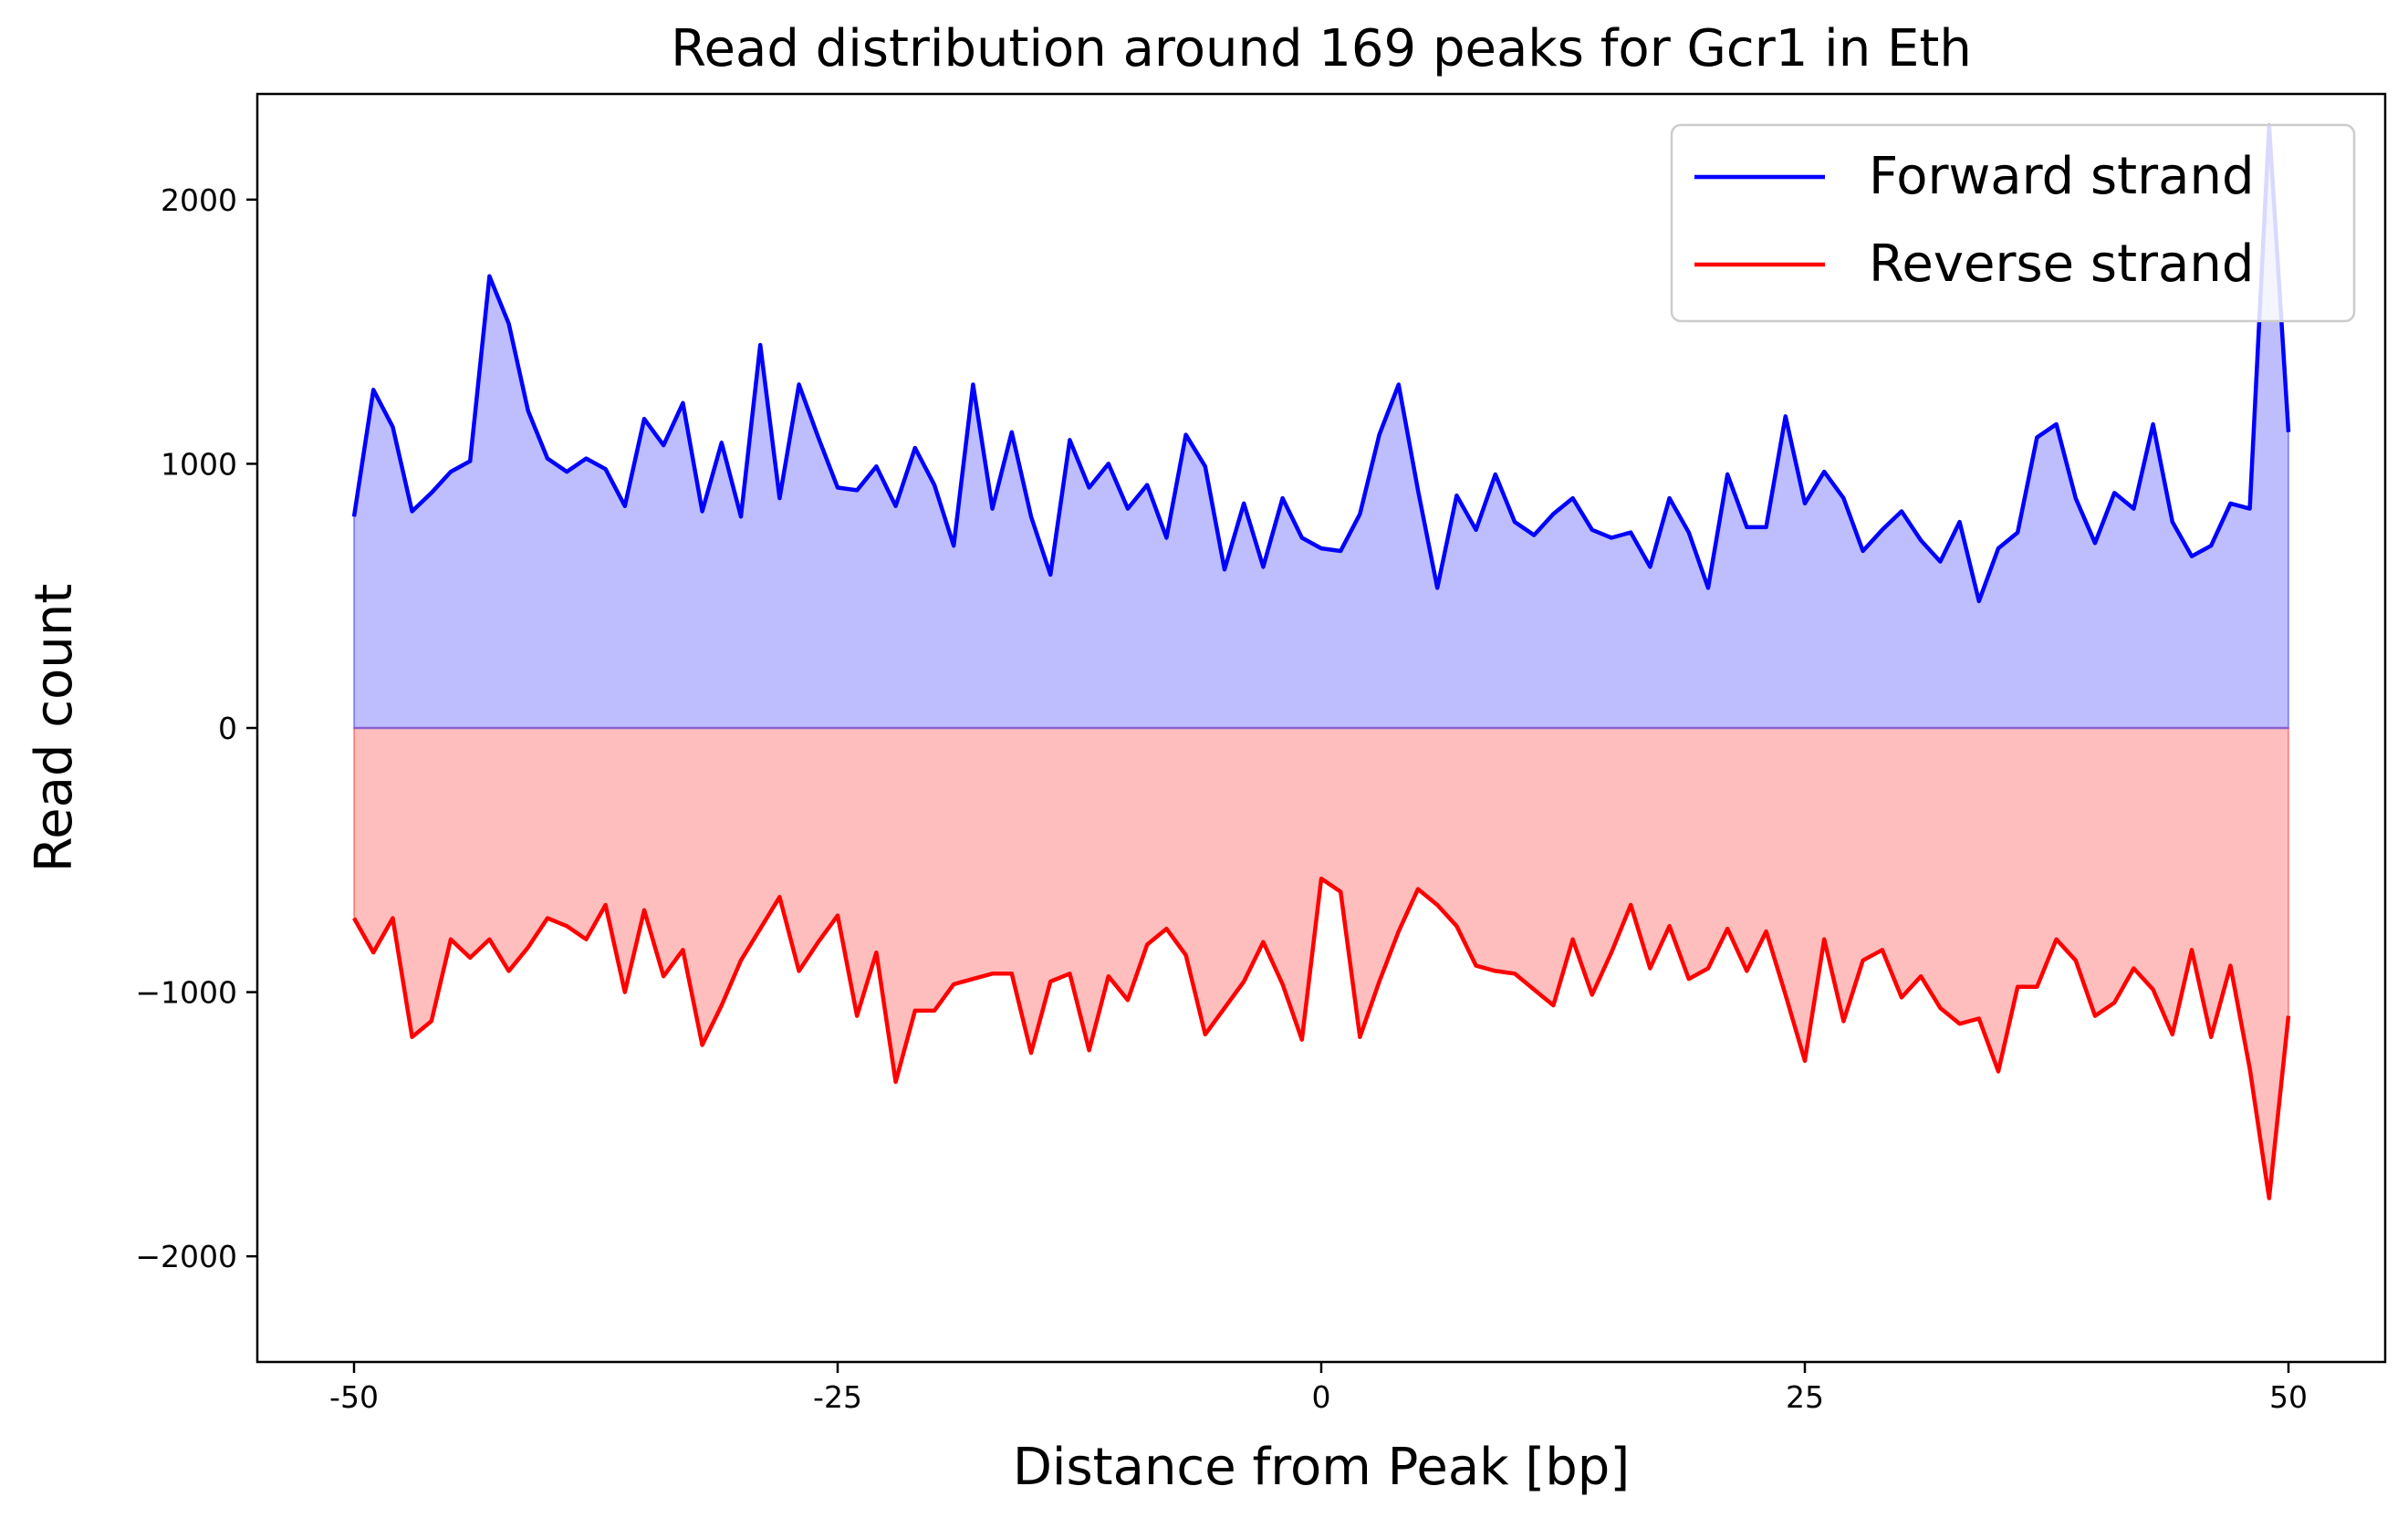 This screenshot has height=1528, width=2408. I want to click on legend: Forward strand Reverse strand, so click(2013, 223).